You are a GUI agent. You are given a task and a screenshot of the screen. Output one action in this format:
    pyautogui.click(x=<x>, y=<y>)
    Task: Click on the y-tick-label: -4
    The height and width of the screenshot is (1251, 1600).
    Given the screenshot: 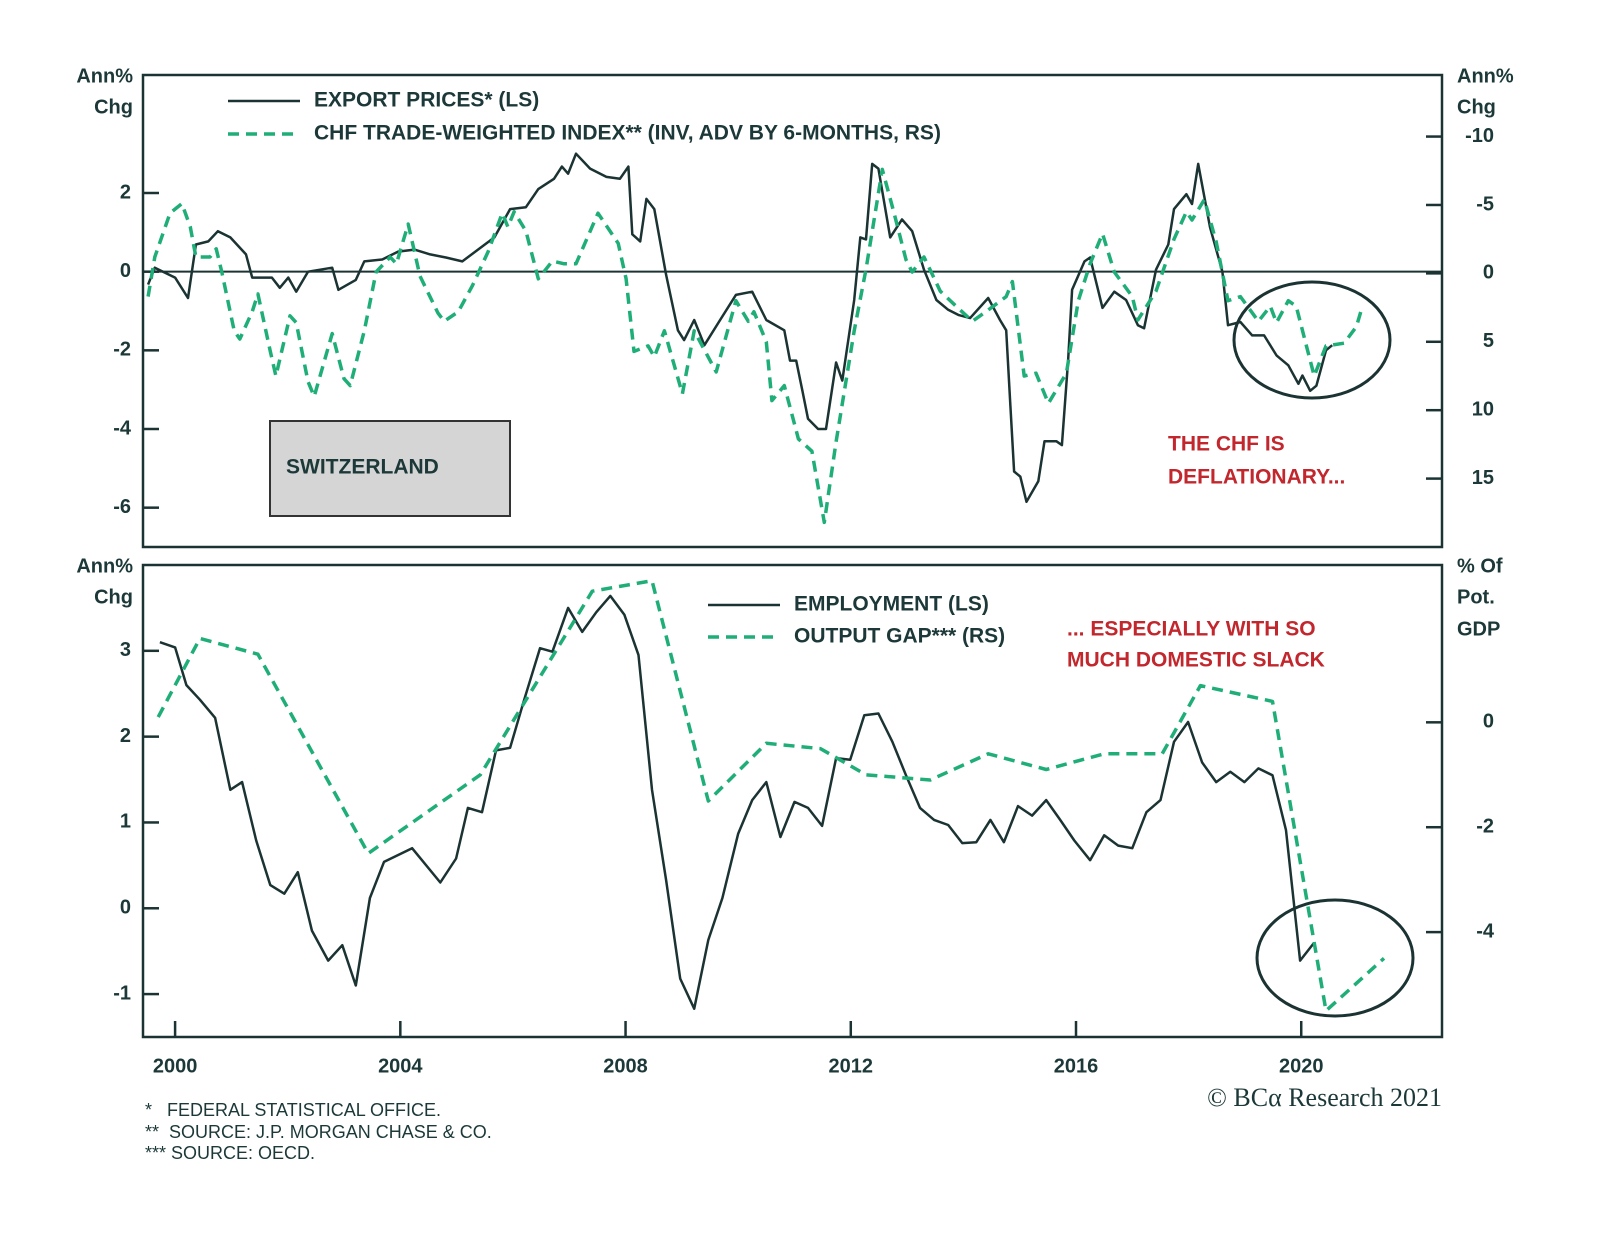 What is the action you would take?
    pyautogui.click(x=122, y=428)
    